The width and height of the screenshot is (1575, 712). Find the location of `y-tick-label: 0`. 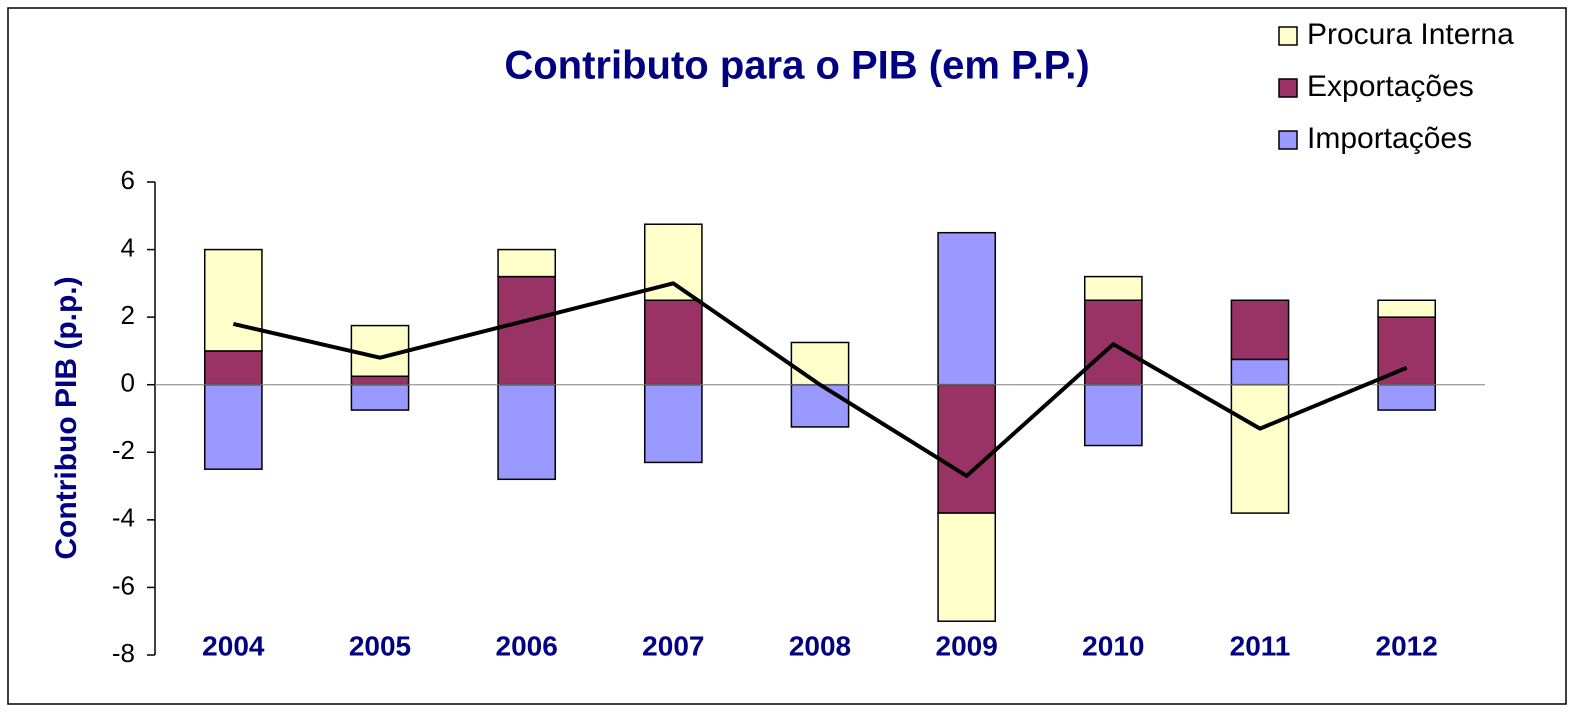

y-tick-label: 0 is located at coordinates (128, 383).